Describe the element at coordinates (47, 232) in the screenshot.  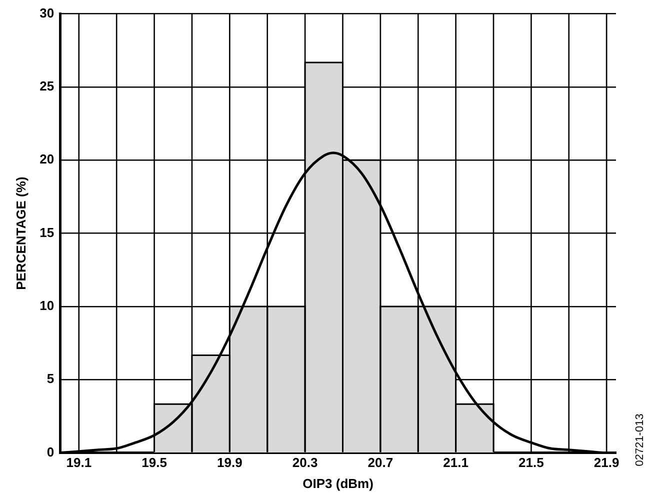
I see `y-tick-label: 15` at that location.